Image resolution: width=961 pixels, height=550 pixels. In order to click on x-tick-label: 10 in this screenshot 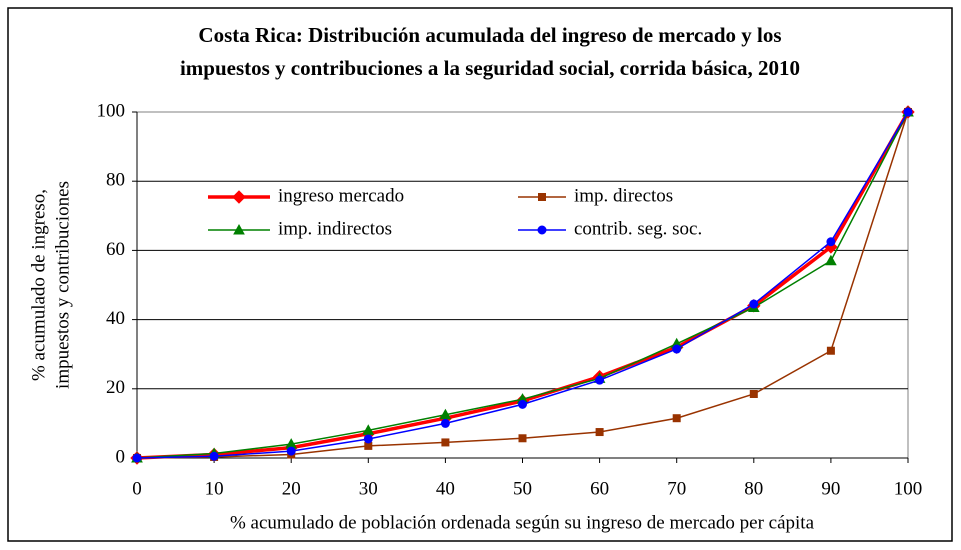, I will do `click(214, 488)`.